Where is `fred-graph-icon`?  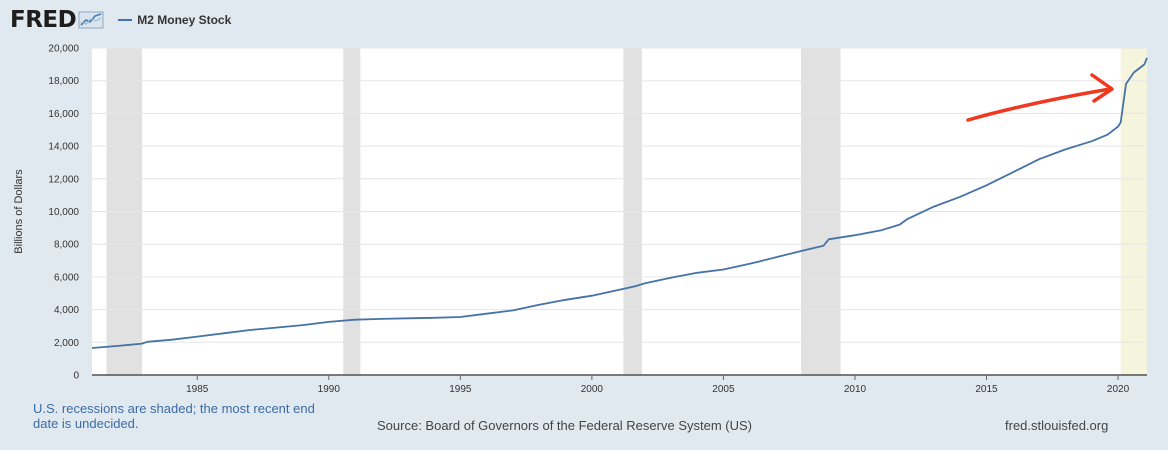
fred-graph-icon is located at coordinates (91, 20).